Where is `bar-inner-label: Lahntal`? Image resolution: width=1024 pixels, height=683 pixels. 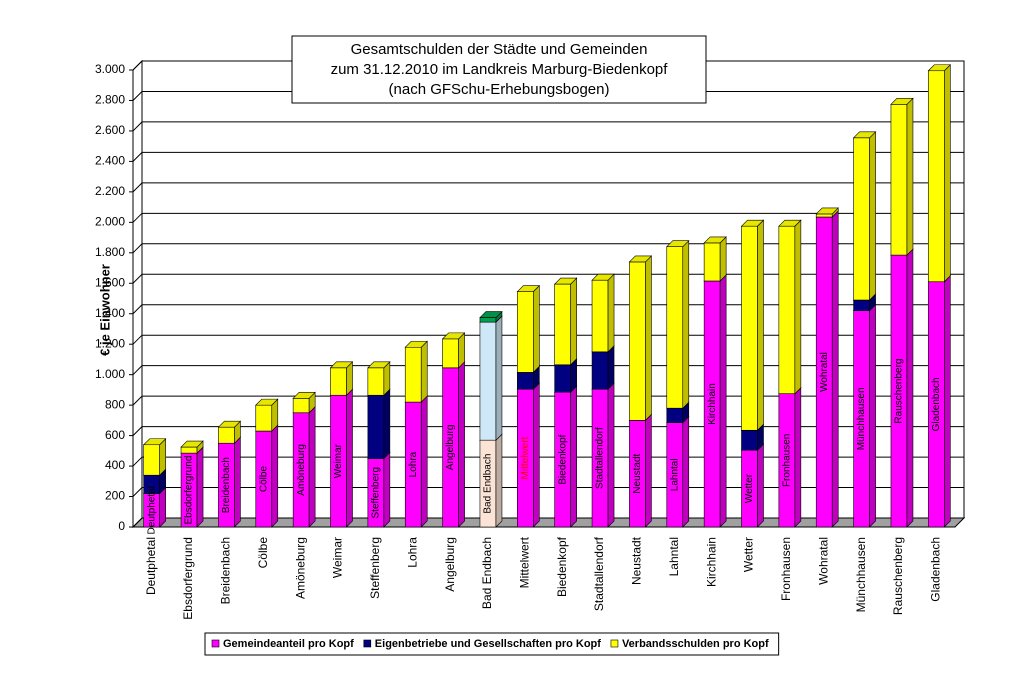
bar-inner-label: Lahntal is located at coordinates (674, 474).